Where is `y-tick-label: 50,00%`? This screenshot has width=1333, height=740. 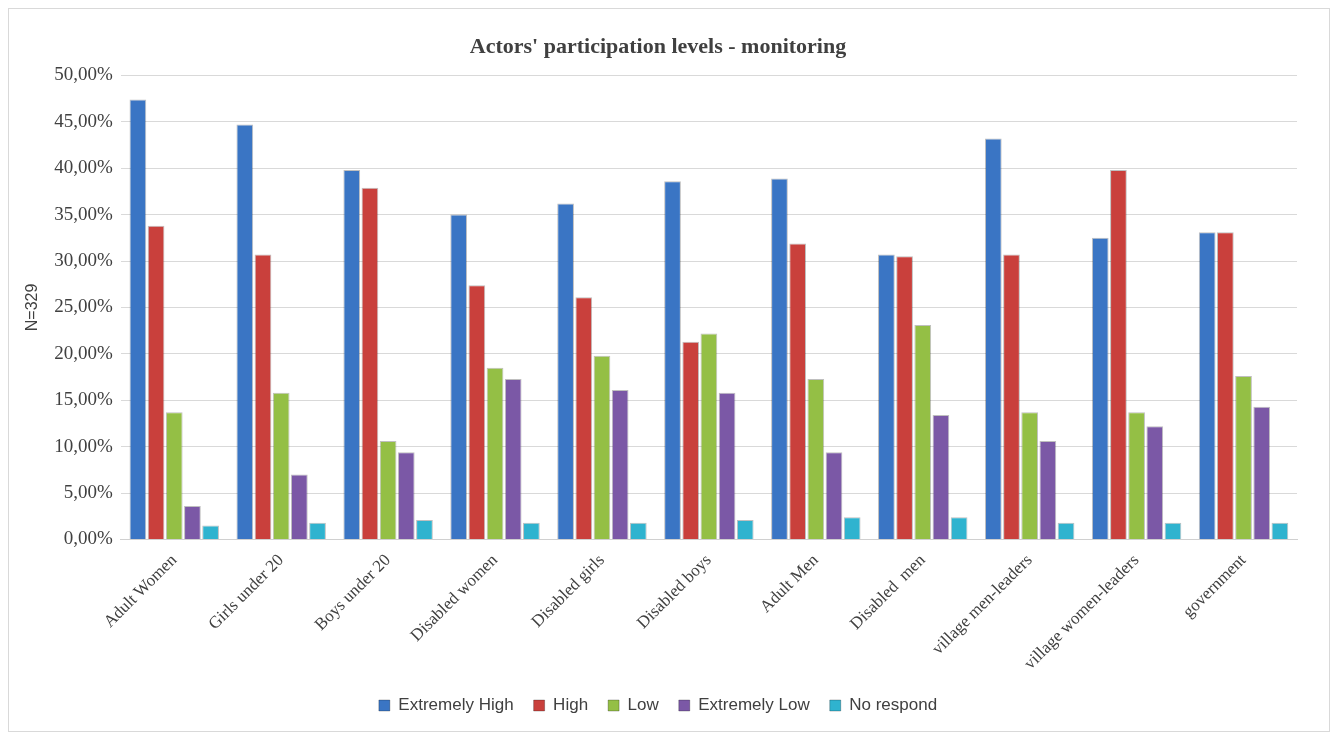
y-tick-label: 50,00% is located at coordinates (83, 74).